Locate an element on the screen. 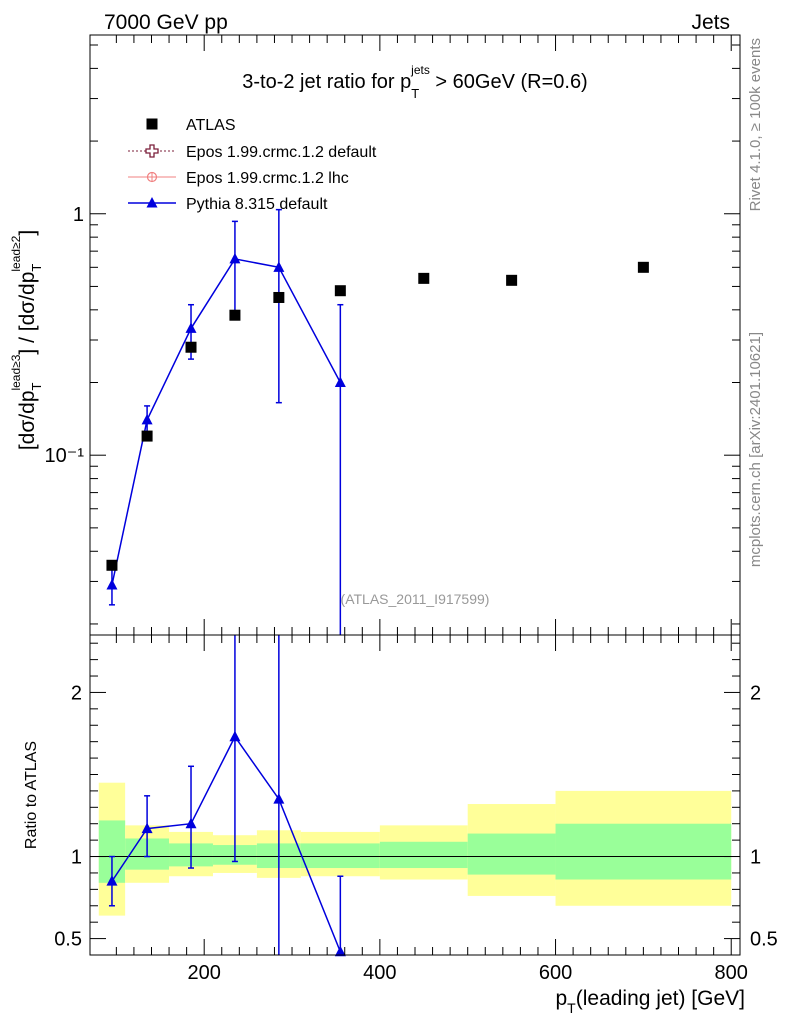 The width and height of the screenshot is (786, 1024). y-tick-label: 1 is located at coordinates (78, 215).